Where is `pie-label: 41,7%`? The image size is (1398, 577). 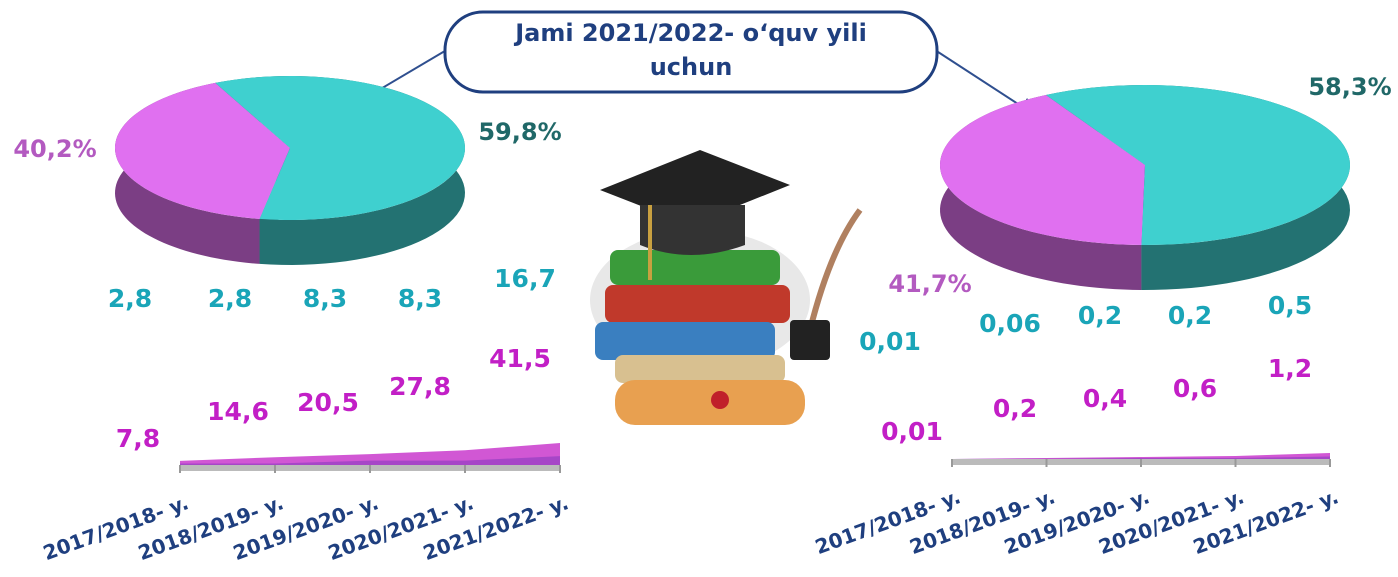 pie-label: 41,7% is located at coordinates (929, 284).